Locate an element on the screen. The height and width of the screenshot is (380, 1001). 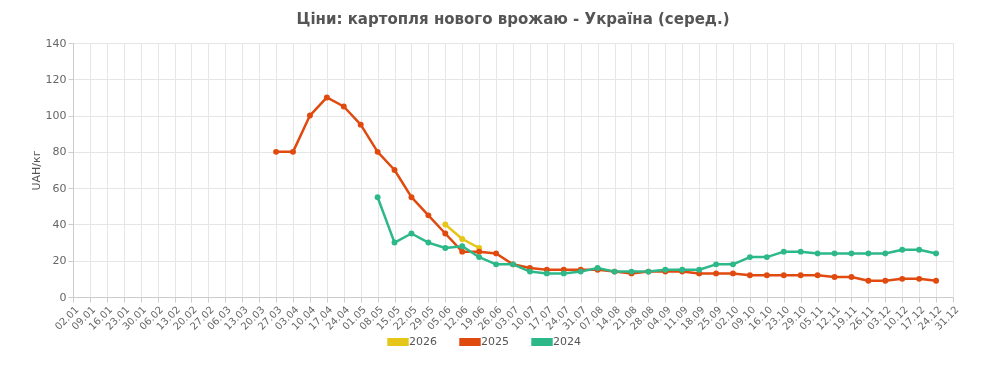
y-tick-label: 0 is located at coordinates (63, 297).